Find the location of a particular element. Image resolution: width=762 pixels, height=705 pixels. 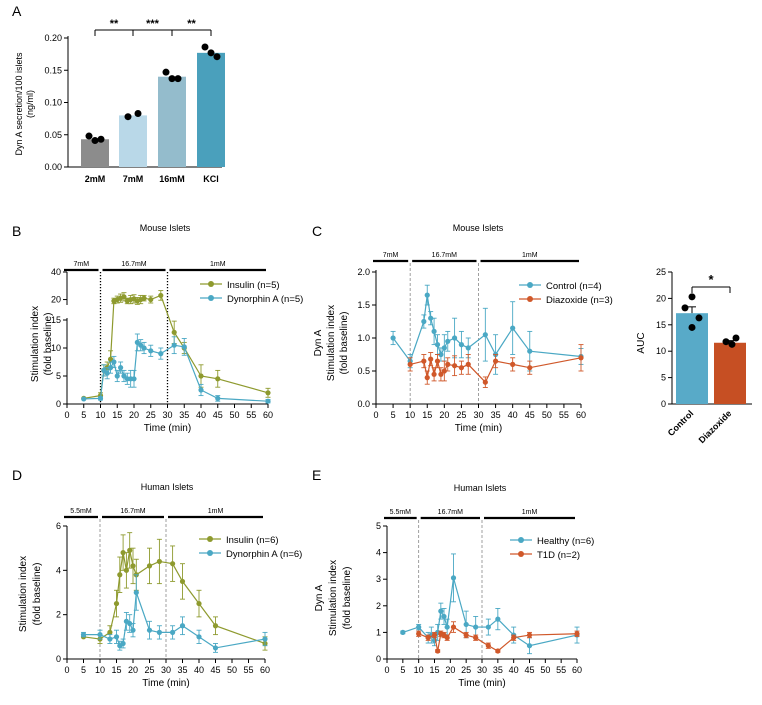

tick-label-y-auc: 5 is located at coordinates (663, 378).